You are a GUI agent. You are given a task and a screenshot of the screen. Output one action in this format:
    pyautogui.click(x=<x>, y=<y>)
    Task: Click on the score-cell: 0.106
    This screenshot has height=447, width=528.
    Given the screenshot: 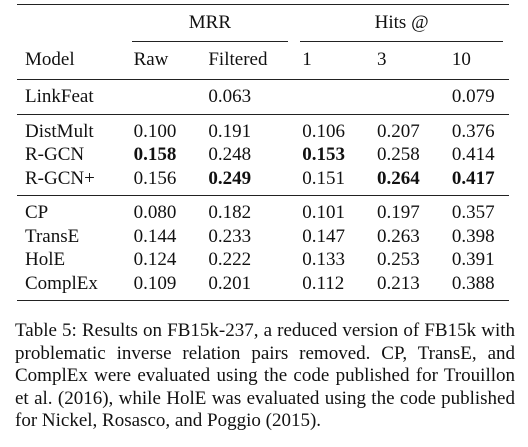 What is the action you would take?
    pyautogui.click(x=323, y=131)
    